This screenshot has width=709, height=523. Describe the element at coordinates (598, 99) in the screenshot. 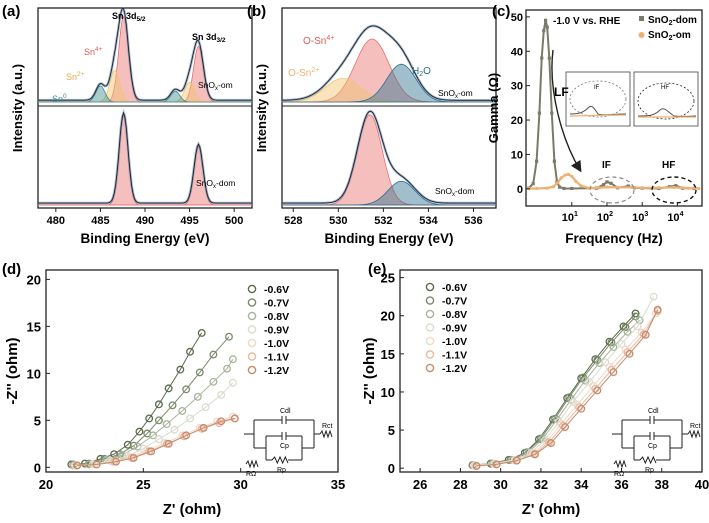

I see `inset-if-ellipse` at that location.